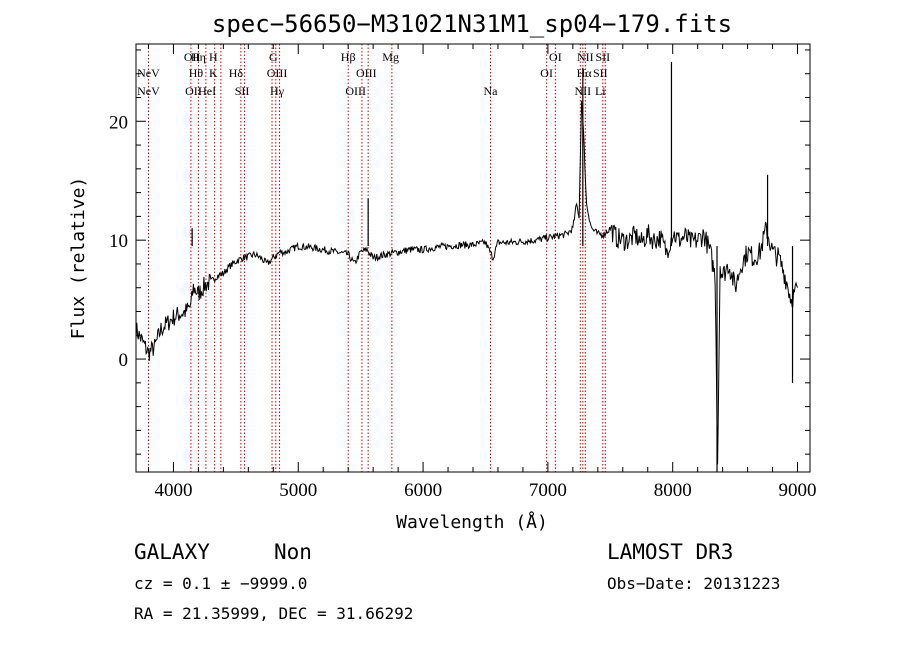  Describe the element at coordinates (172, 552) in the screenshot. I see `object-class: GALAXY` at that location.